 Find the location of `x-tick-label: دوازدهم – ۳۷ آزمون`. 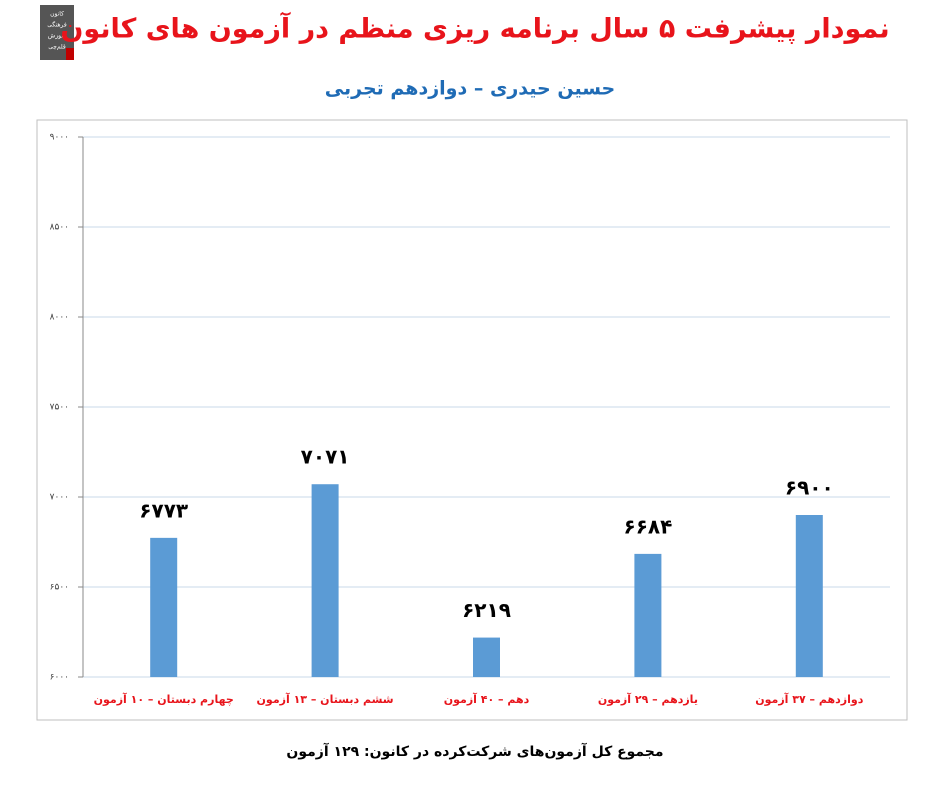

x-tick-label: دوازدهم – ۳۷ آزمون is located at coordinates (809, 699).